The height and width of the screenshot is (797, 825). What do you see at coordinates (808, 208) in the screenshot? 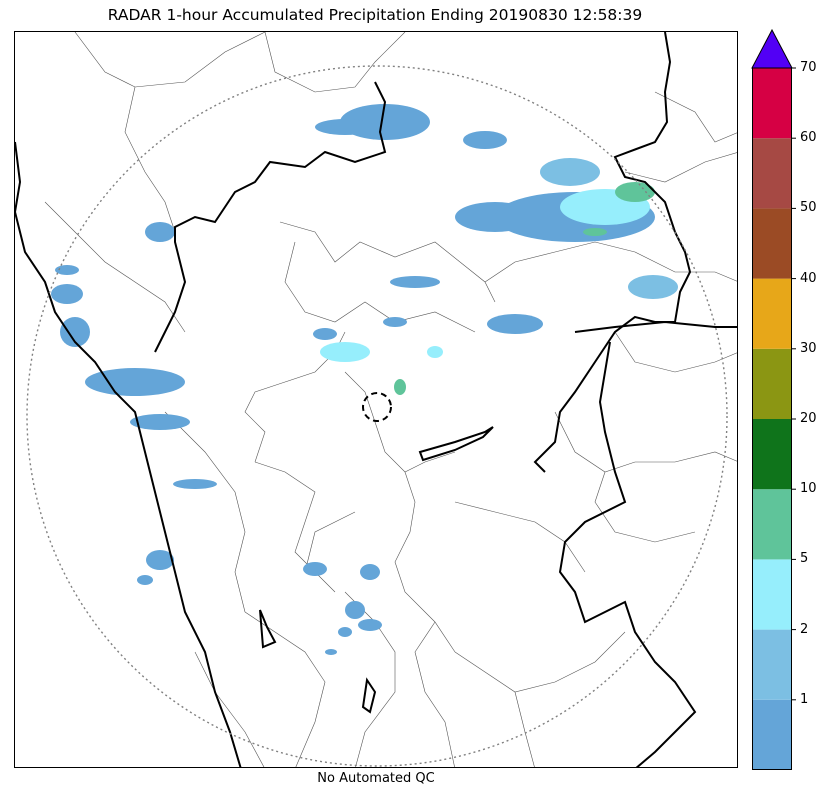
I see `colorbar-tick-label: 50` at bounding box center [808, 208].